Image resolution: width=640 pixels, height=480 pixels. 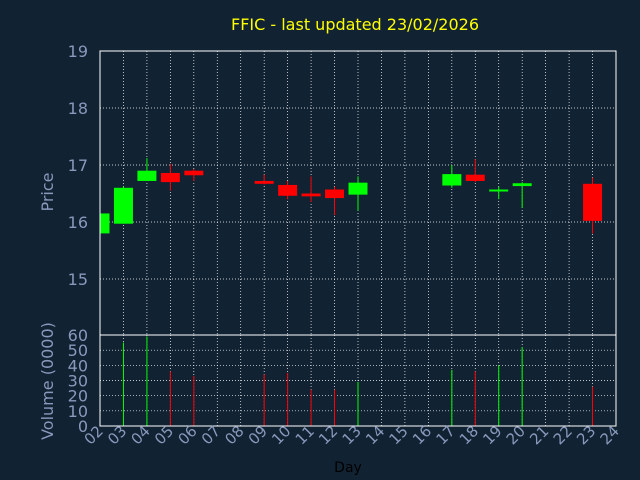 What do you see at coordinates (47, 381) in the screenshot?
I see `volume-axis-label: Volume (0000)` at bounding box center [47, 381].